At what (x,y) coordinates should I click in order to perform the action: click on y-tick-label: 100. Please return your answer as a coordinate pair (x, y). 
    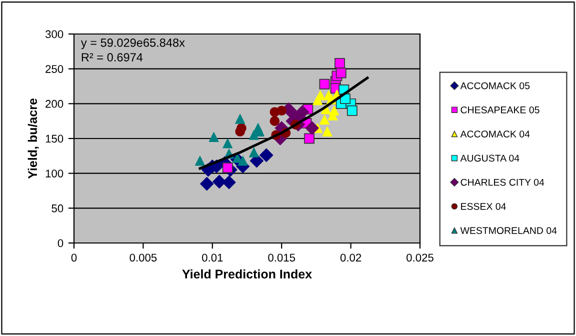
    Looking at the image, I should click on (55, 174).